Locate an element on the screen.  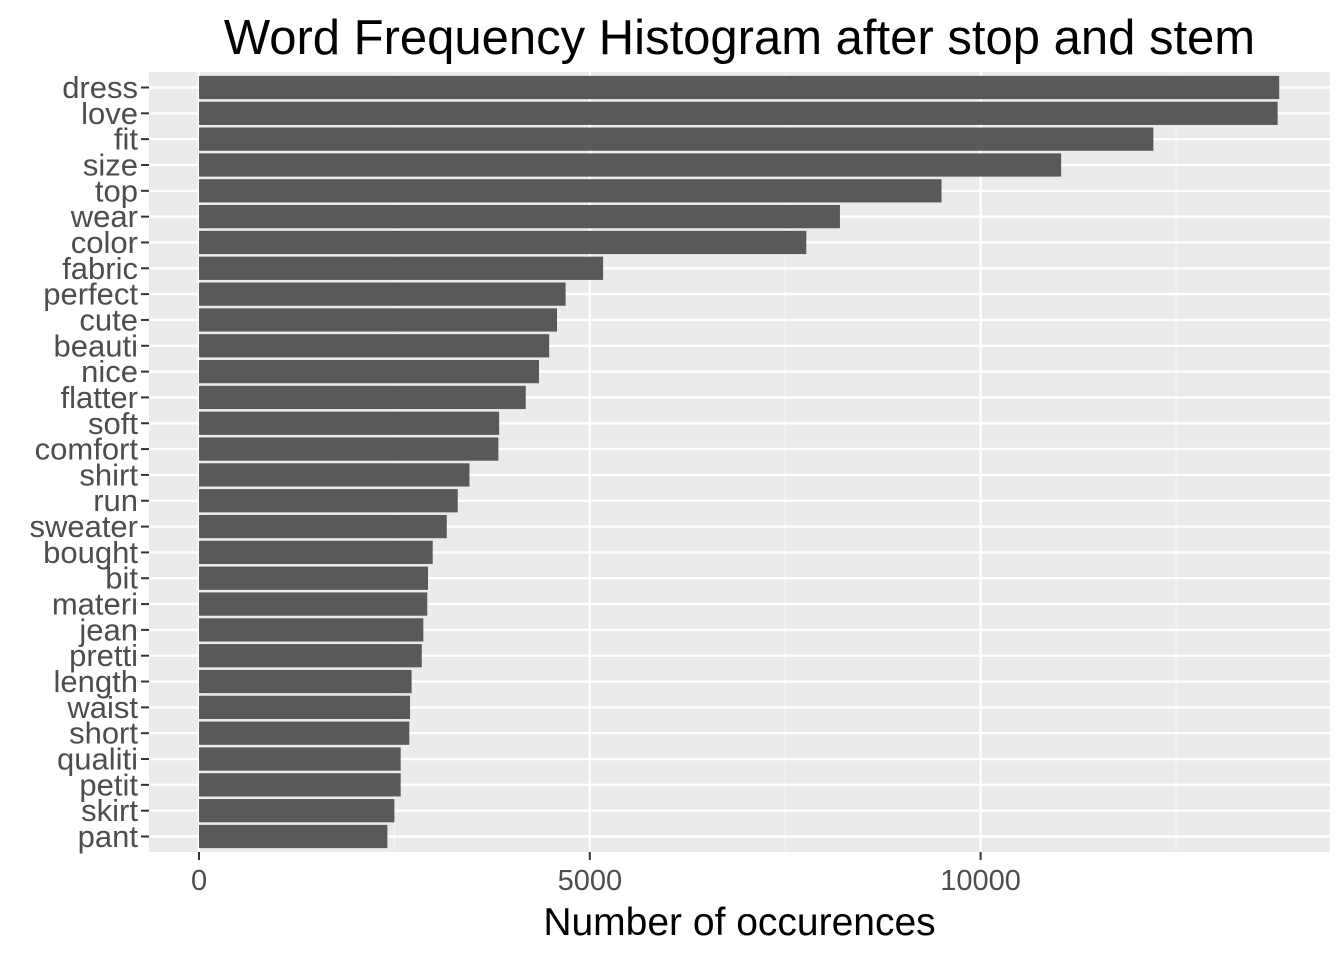
bar-soft is located at coordinates (349, 423).